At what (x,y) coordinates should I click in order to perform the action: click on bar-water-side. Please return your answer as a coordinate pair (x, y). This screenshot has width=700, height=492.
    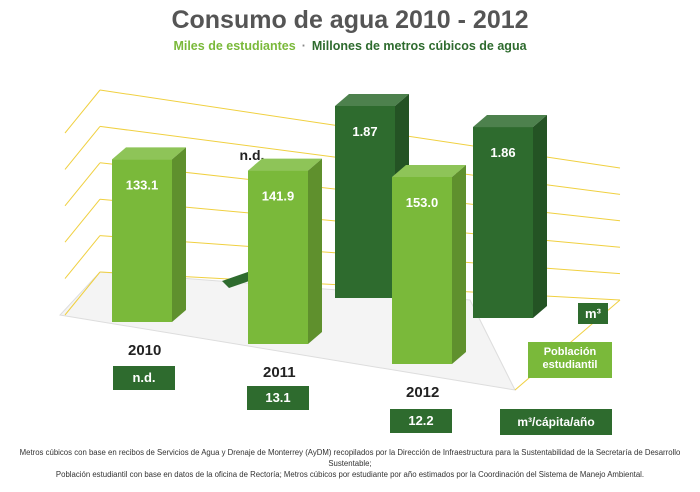
    Looking at the image, I should click on (540, 217).